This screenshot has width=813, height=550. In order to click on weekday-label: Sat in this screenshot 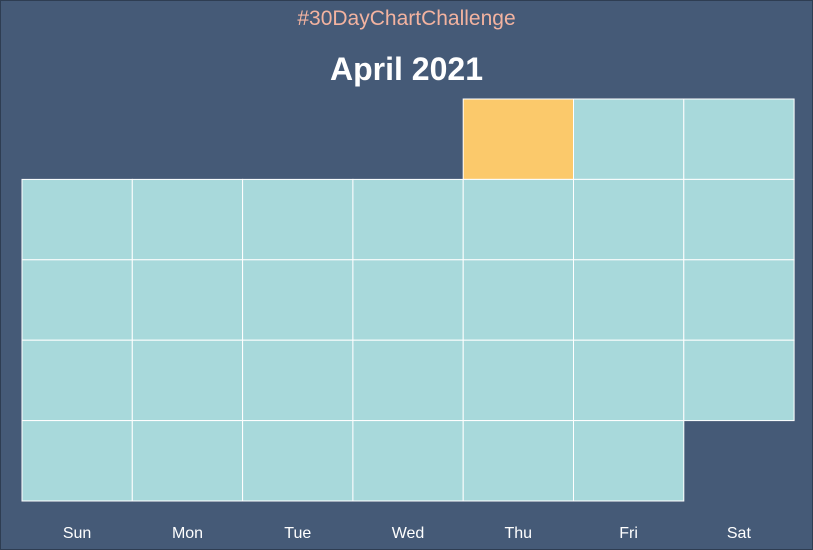, I will do `click(738, 533)`.